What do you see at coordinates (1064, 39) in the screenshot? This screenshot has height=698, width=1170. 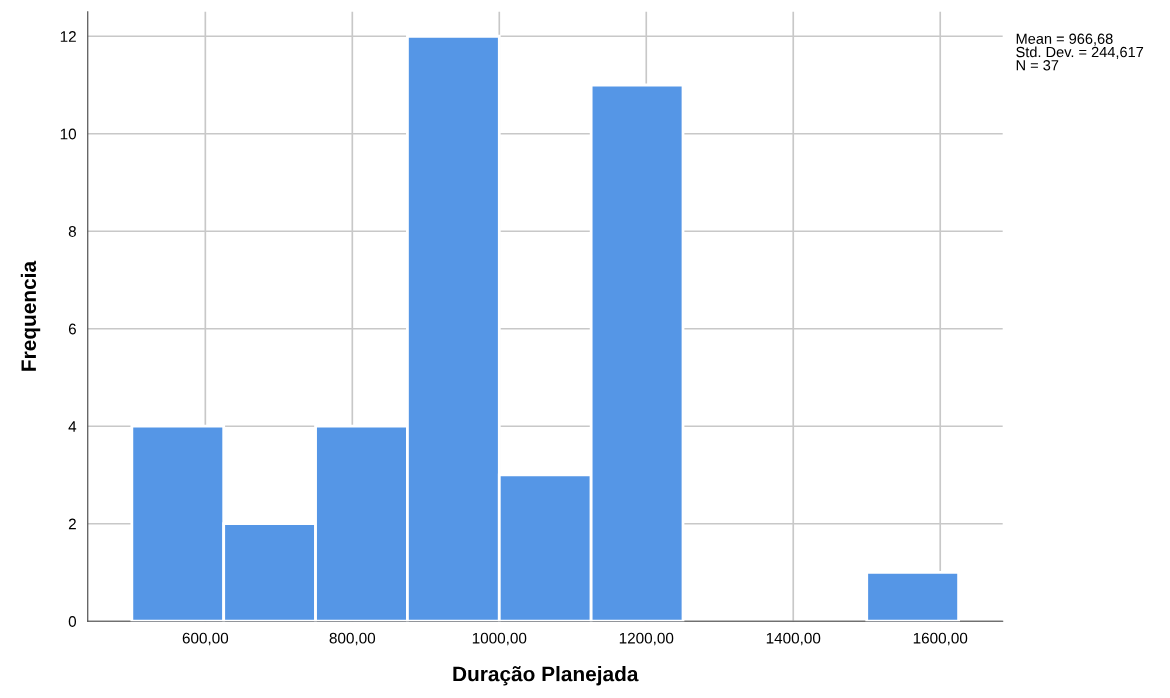 I see `text: Mean = 966,68` at bounding box center [1064, 39].